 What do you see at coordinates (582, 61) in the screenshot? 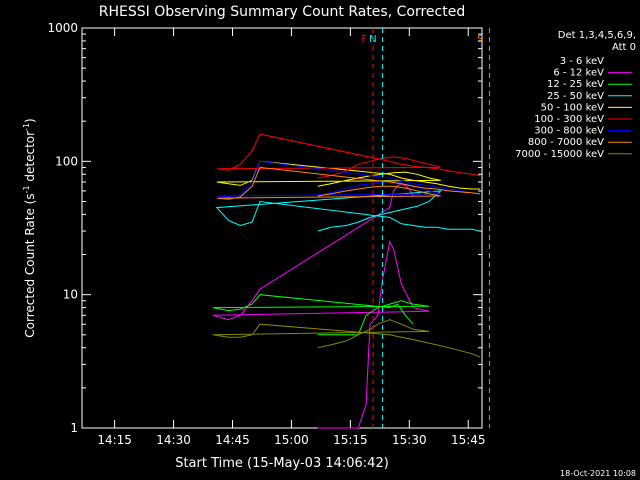
I see `legend-label: 3 - 6 keV` at bounding box center [582, 61].